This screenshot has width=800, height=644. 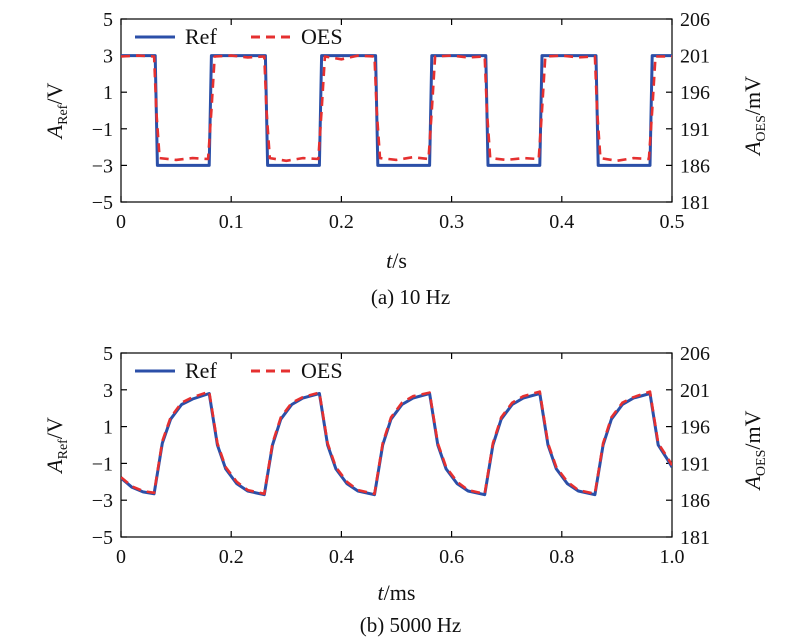 What do you see at coordinates (451, 222) in the screenshot?
I see `x-tick-label: 0.3` at bounding box center [451, 222].